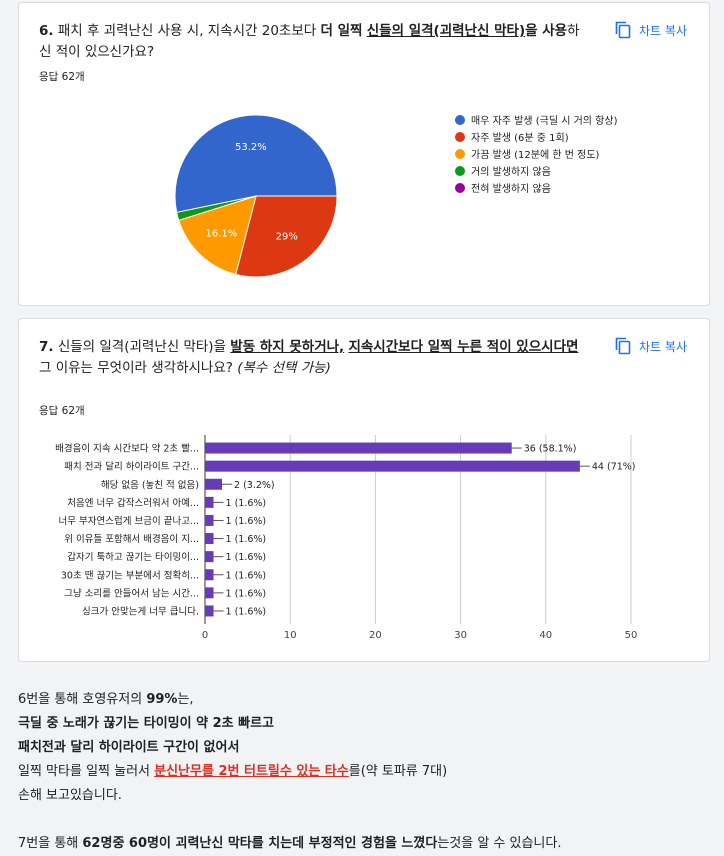 The image size is (724, 856). I want to click on text: 7번을 통해, so click(50, 843).